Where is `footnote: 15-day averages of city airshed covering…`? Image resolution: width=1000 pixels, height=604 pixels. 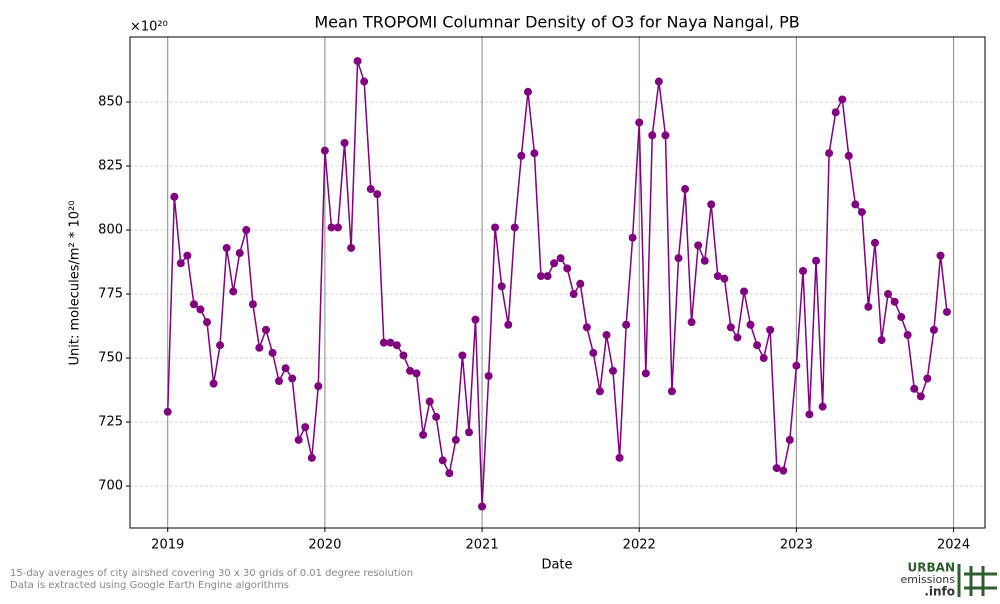 footnote: 15-day averages of city airshed covering… is located at coordinates (211, 573).